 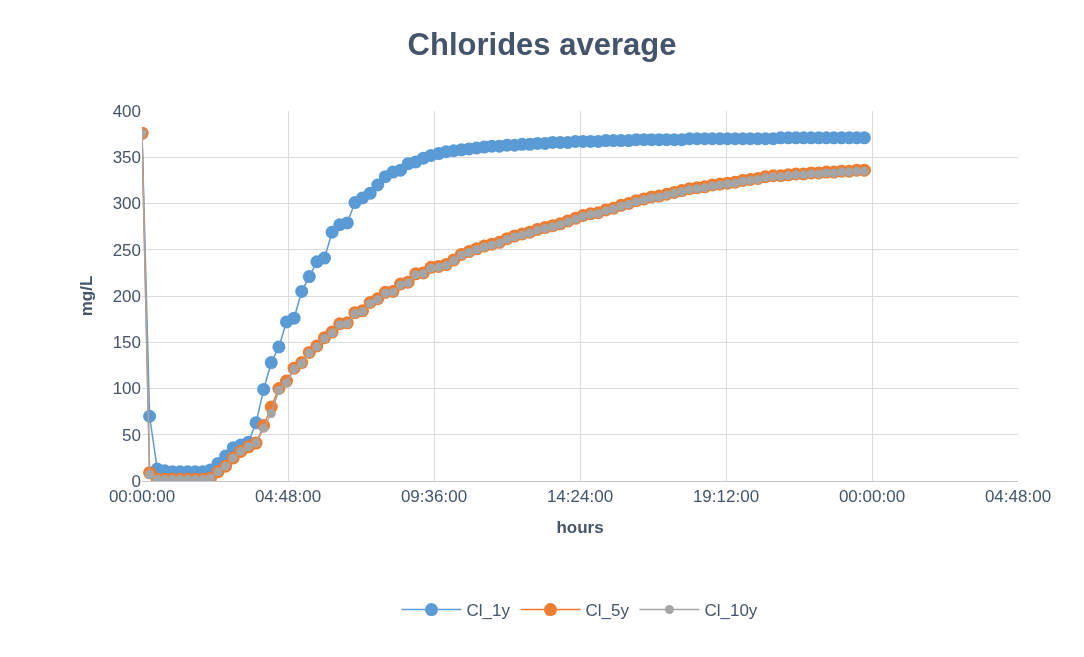 I want to click on y-tick-label: 100, so click(x=126, y=389).